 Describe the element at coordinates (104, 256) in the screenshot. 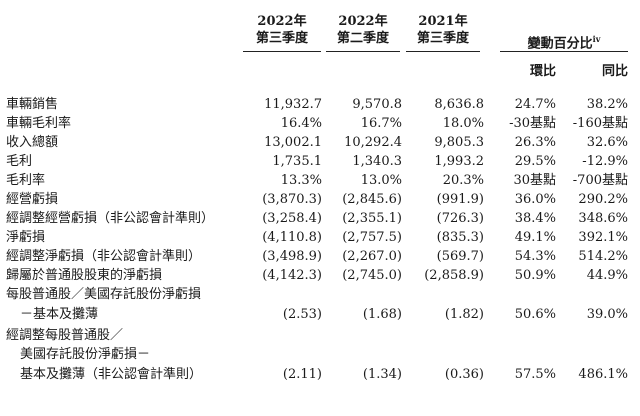

I see `row-label: 經調整淨虧損（非公認會計準則）` at that location.